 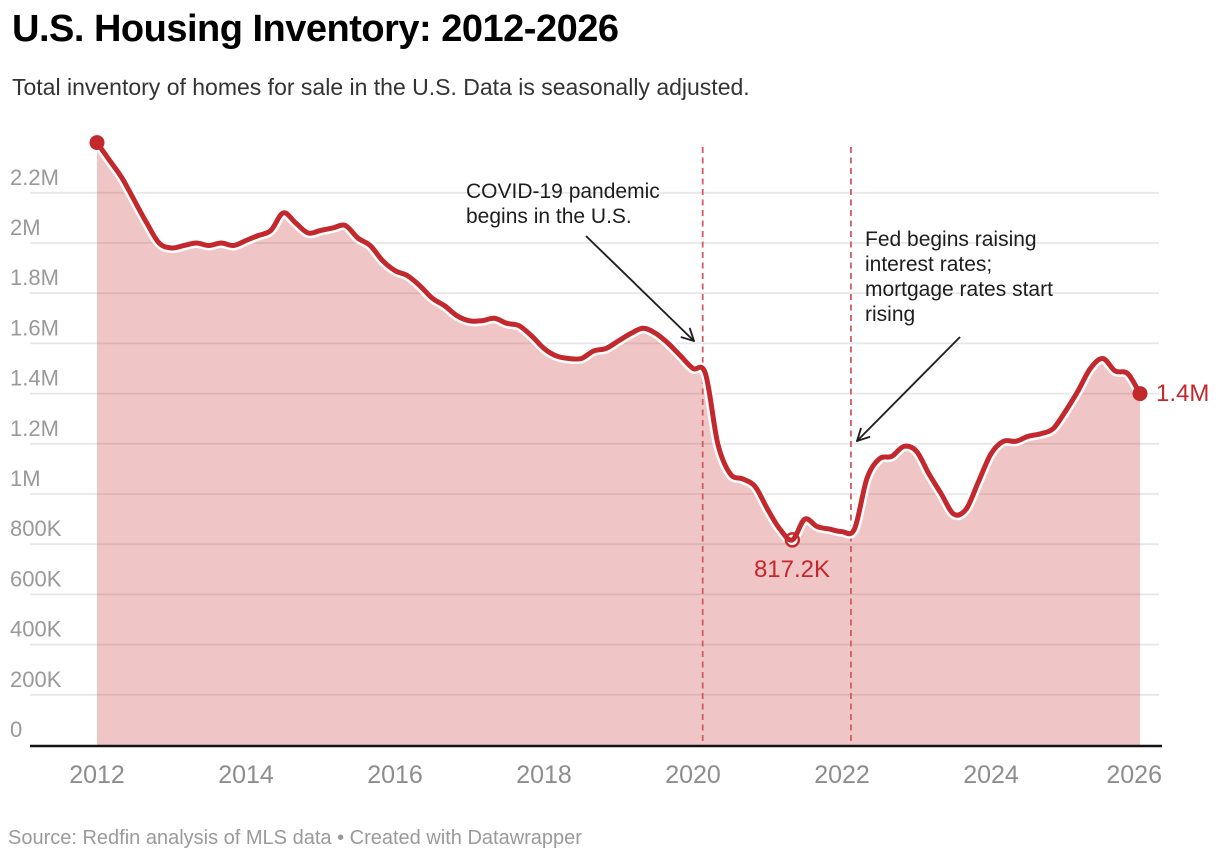 What do you see at coordinates (36, 679) in the screenshot?
I see `y-tick-label: 200K` at bounding box center [36, 679].